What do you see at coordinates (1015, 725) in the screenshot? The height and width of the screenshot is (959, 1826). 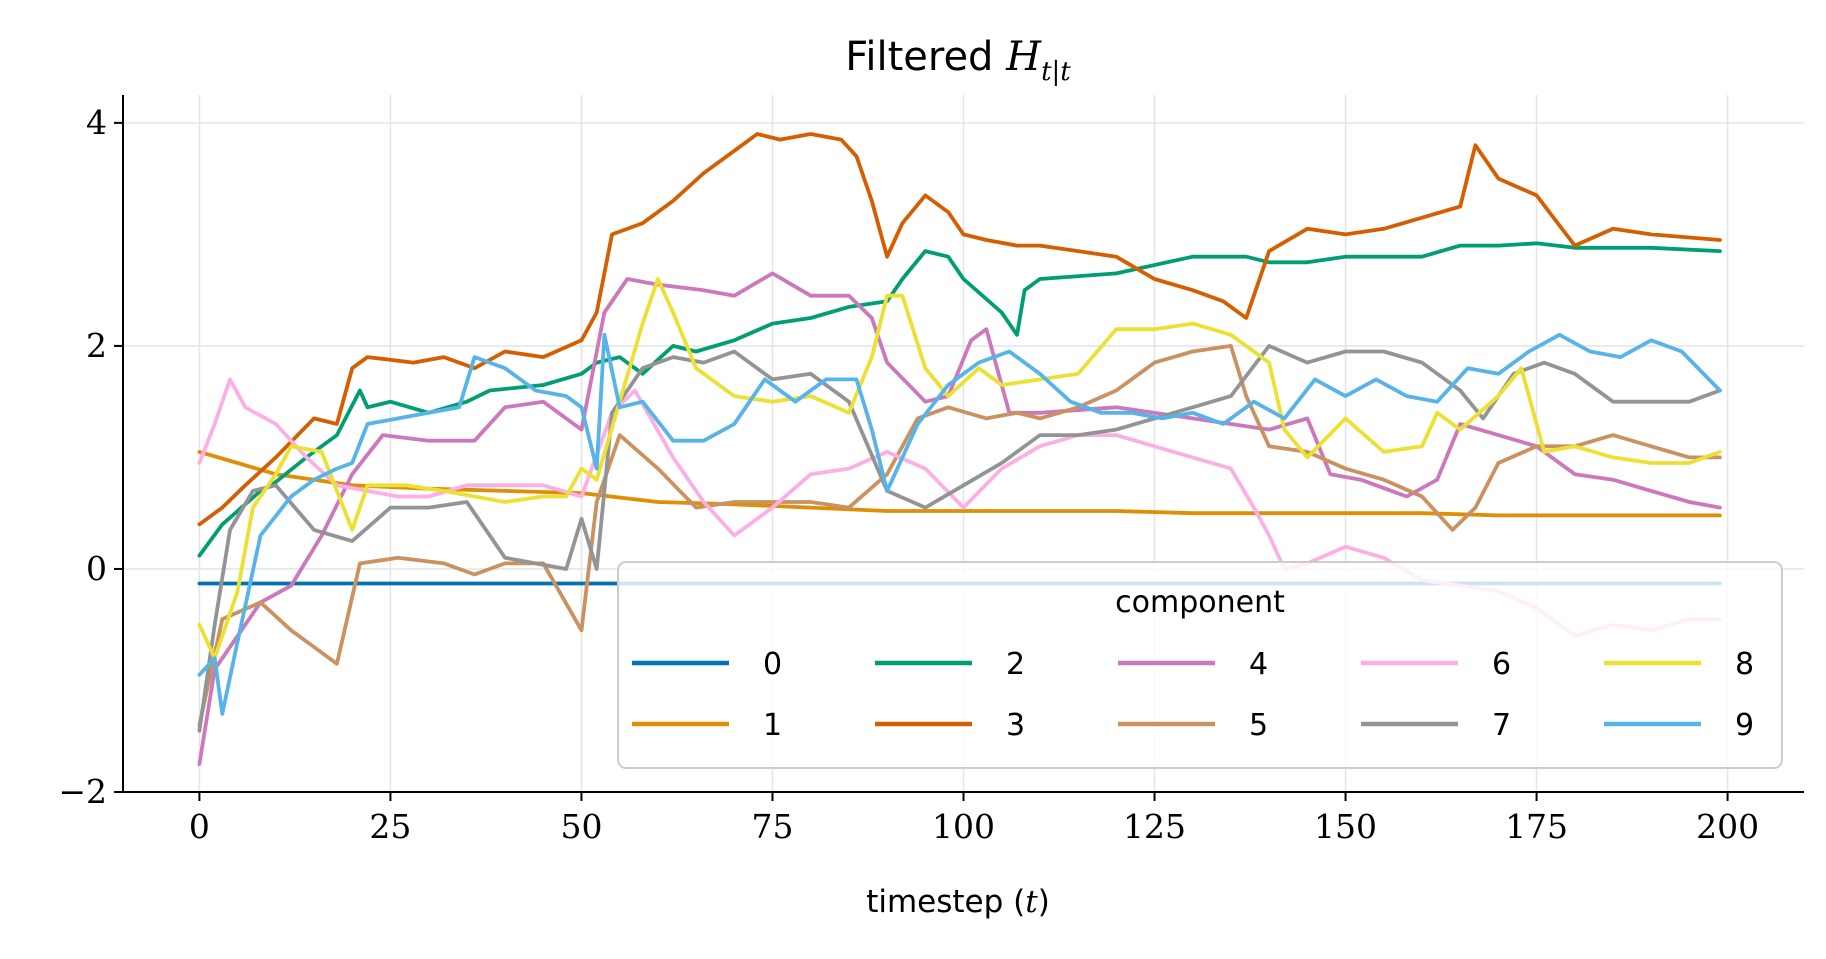 I see `legend-label: 3` at bounding box center [1015, 725].